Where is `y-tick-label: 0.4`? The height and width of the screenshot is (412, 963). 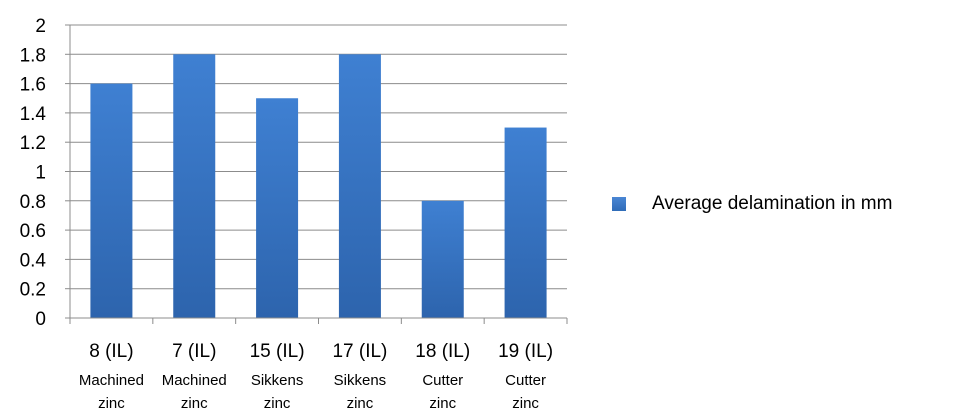
y-tick-label: 0.4 is located at coordinates (33, 260).